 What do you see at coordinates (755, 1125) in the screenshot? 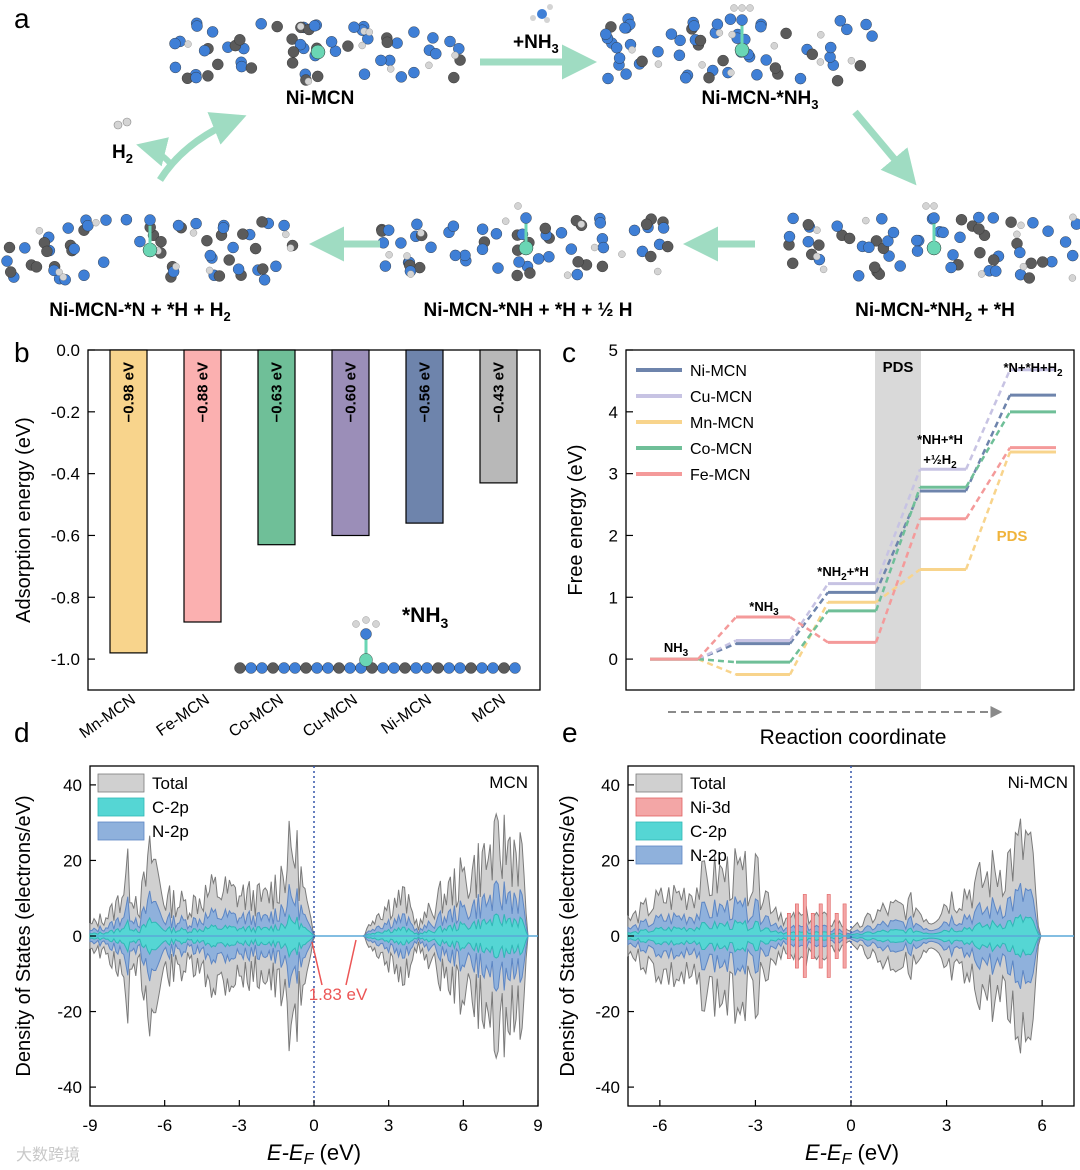
I see `x-tick-label: -3` at bounding box center [755, 1125].